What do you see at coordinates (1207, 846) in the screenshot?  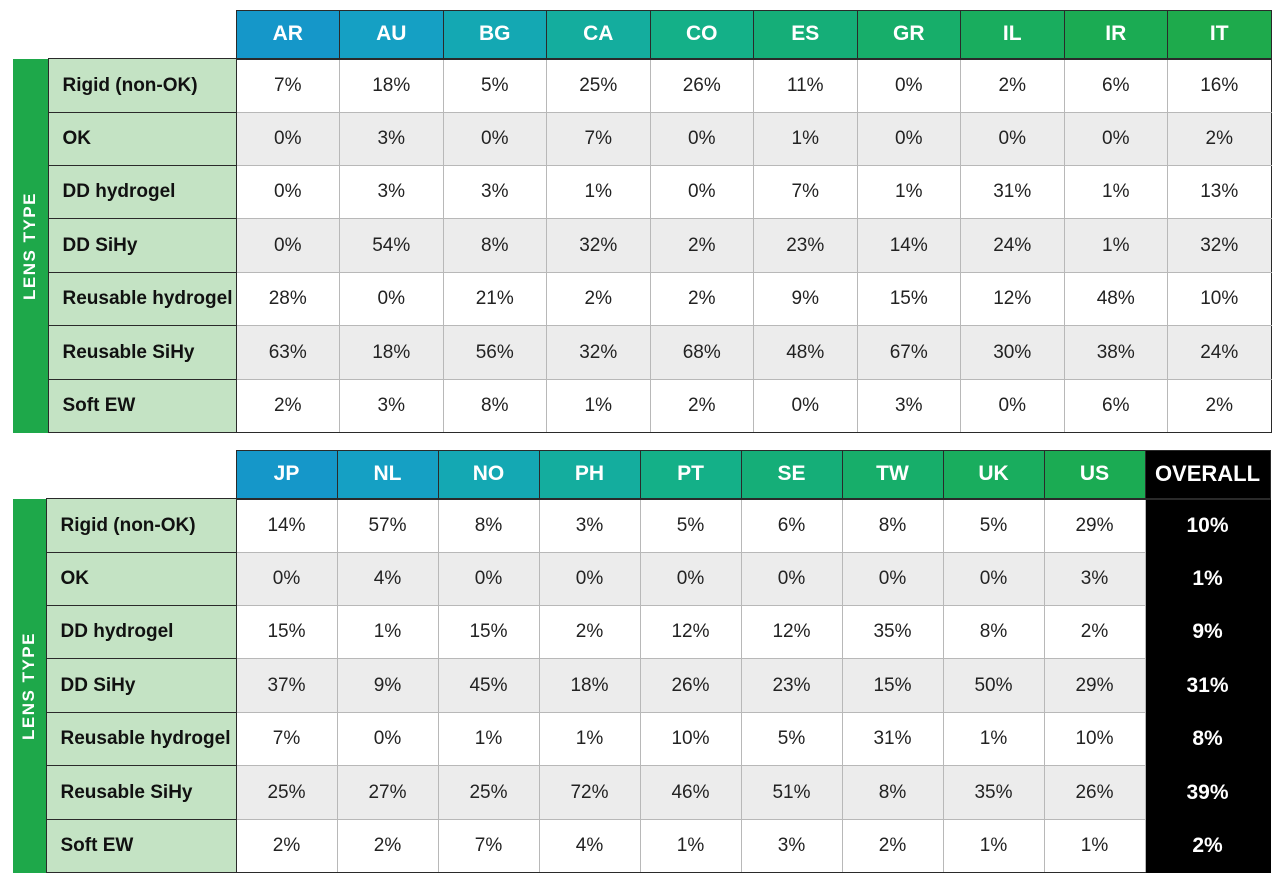 I see `overall-cell: 2%` at bounding box center [1207, 846].